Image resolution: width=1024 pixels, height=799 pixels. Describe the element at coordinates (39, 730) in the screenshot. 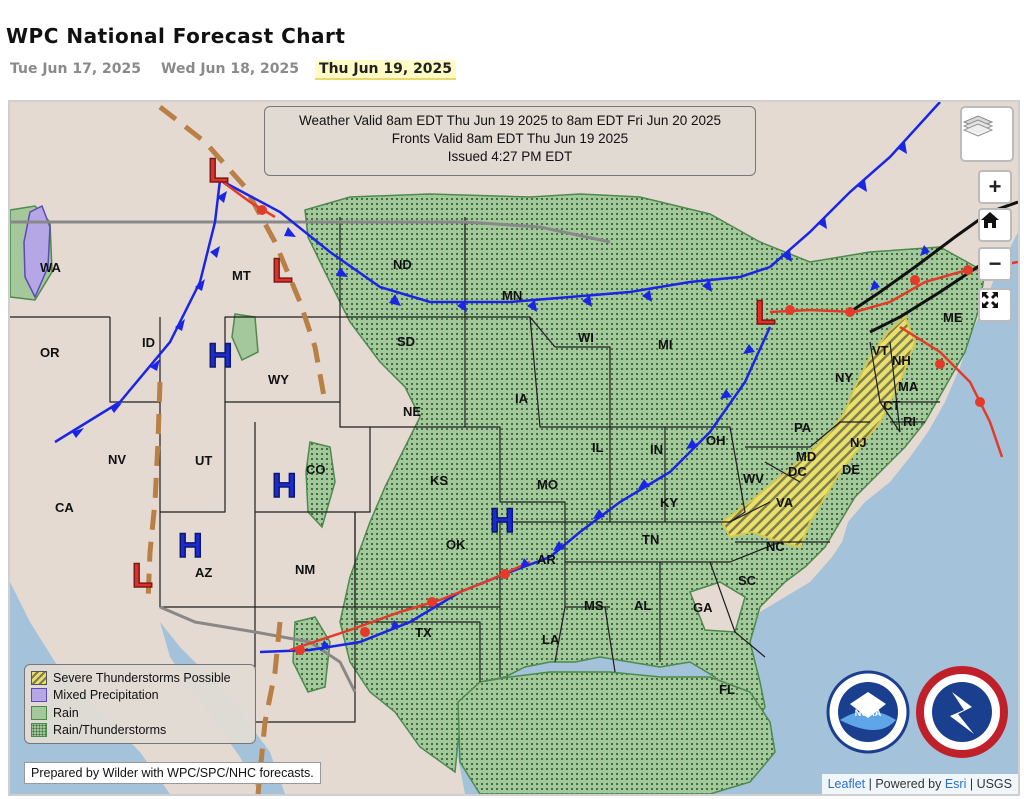

I see `tstorm-swatch` at that location.